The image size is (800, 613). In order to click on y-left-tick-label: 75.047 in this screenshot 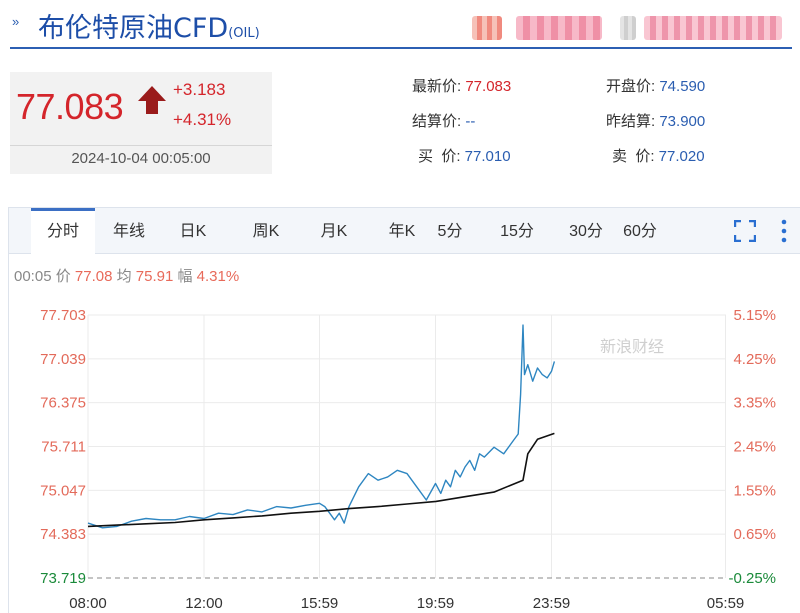, I will do `click(63, 490)`.